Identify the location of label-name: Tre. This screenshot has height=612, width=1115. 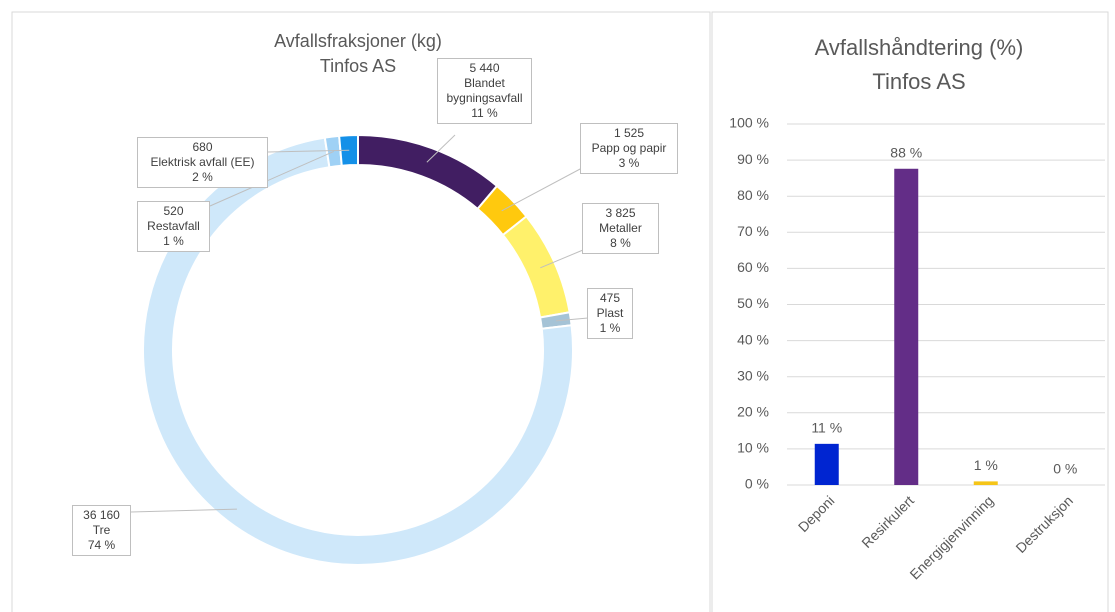
(101, 530).